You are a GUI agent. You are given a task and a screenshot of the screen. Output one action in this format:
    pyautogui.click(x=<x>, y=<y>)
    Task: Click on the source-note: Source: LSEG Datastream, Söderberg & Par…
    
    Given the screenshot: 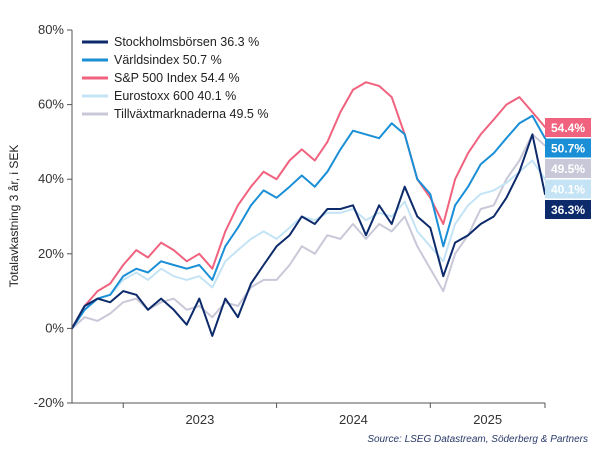 What is the action you would take?
    pyautogui.click(x=477, y=439)
    